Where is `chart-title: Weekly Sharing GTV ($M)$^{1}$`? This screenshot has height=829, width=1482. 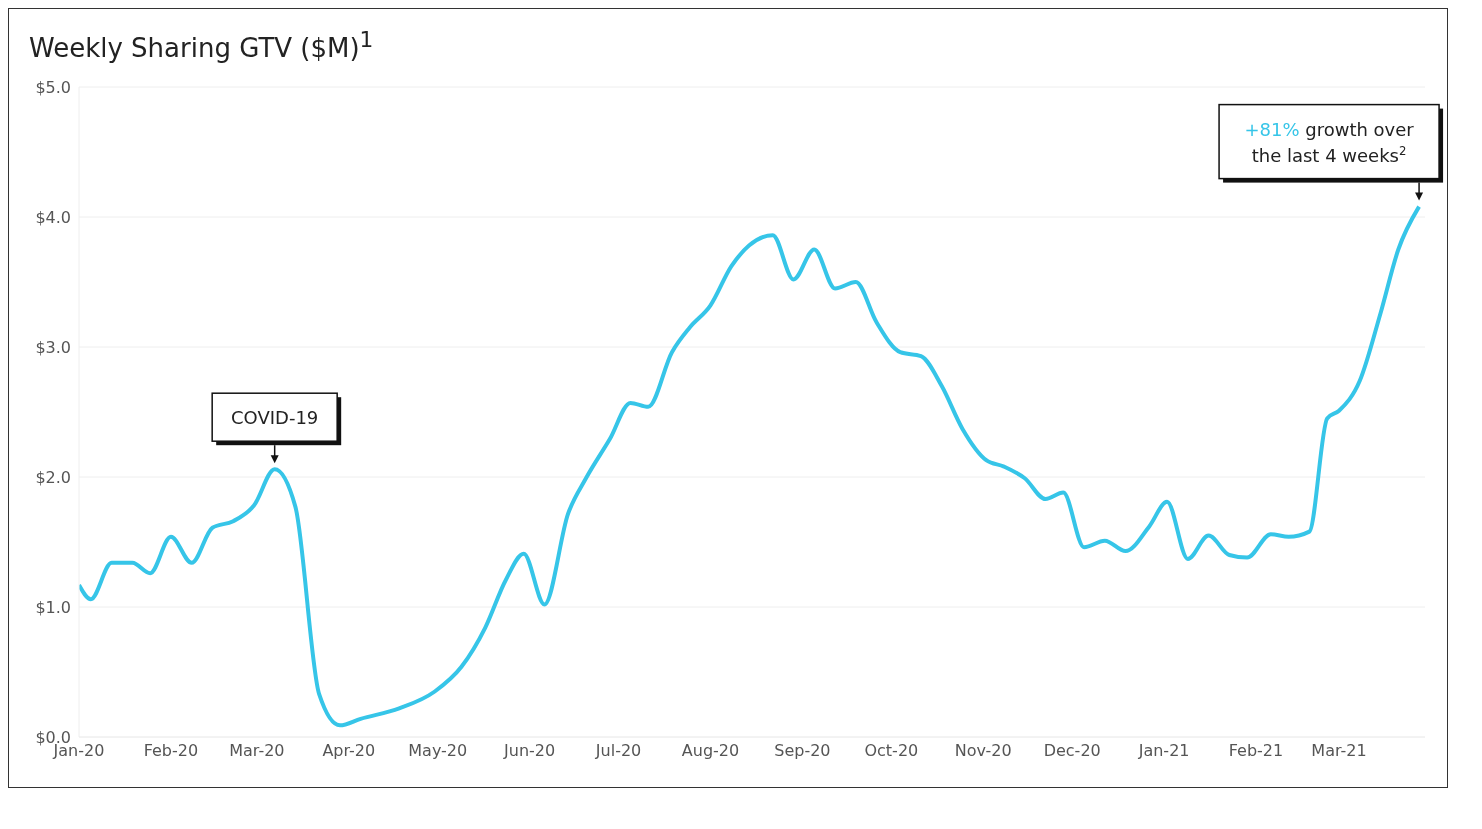 chart-title: Weekly Sharing GTV ($M)$^{1}$ is located at coordinates (201, 45).